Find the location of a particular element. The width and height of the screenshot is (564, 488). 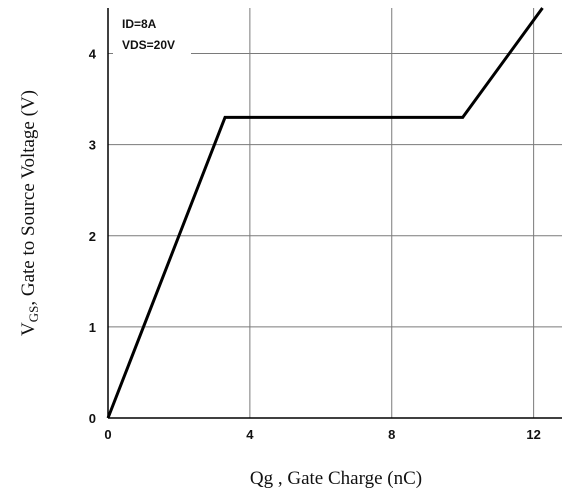

y-tick-label-4: 4 is located at coordinates (93, 54).